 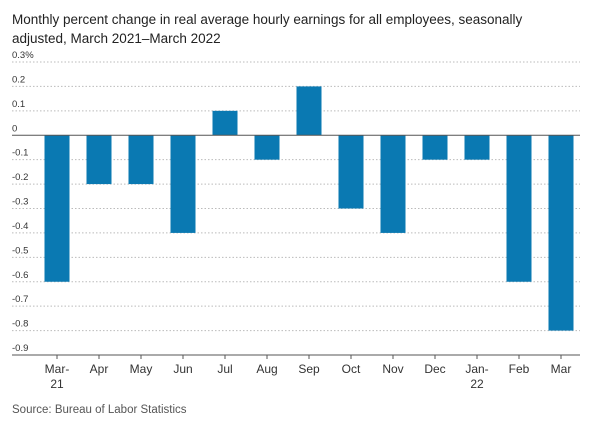 I want to click on y-tick-label: 0, so click(x=14, y=128).